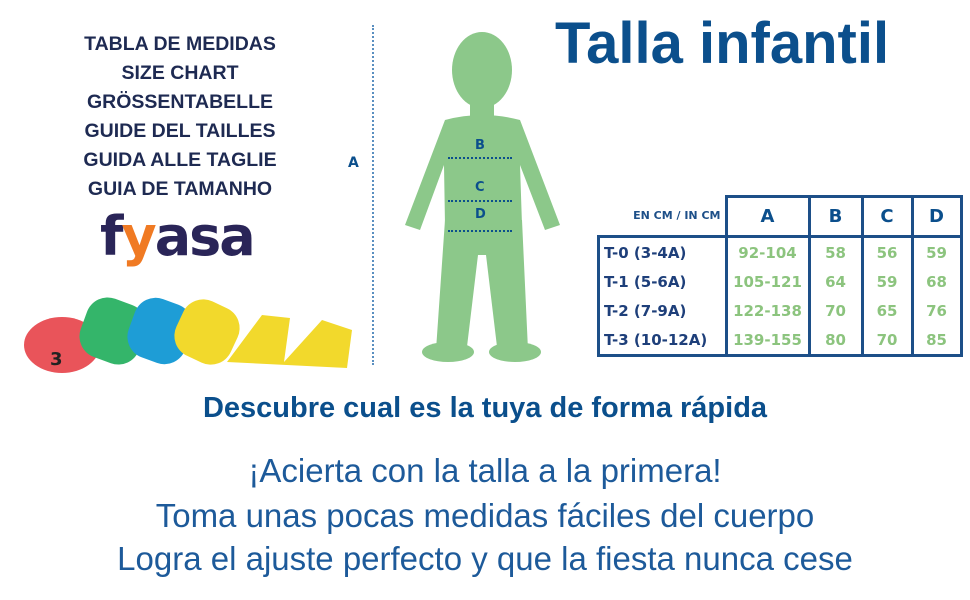 Image resolution: width=970 pixels, height=600 pixels. I want to click on fyasa-logo: fyasa, so click(178, 236).